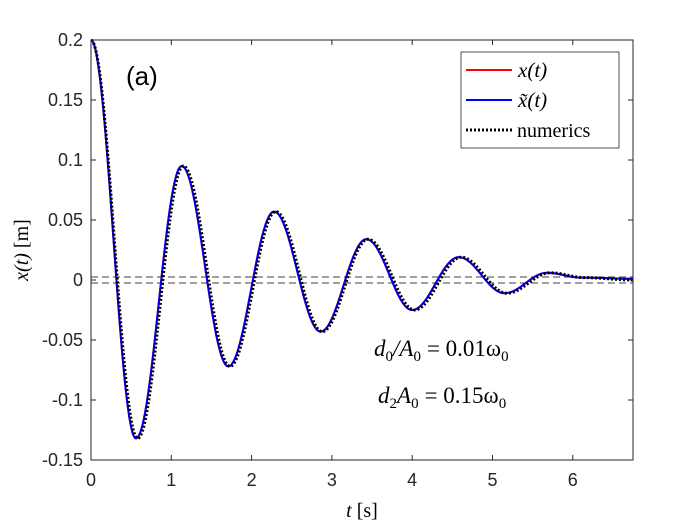  I want to click on y-tick-label: 0.15, so click(65, 100).